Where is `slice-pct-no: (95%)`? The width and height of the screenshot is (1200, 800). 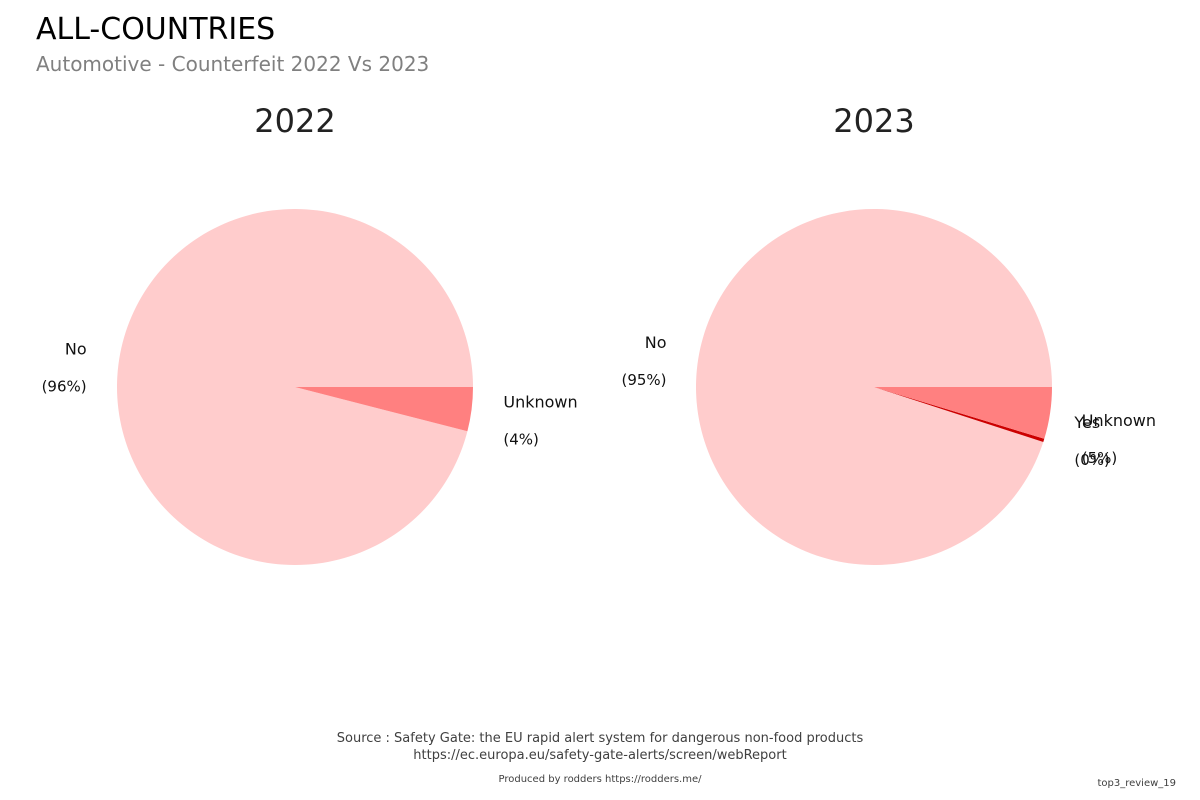 slice-pct-no: (95%) is located at coordinates (643, 380).